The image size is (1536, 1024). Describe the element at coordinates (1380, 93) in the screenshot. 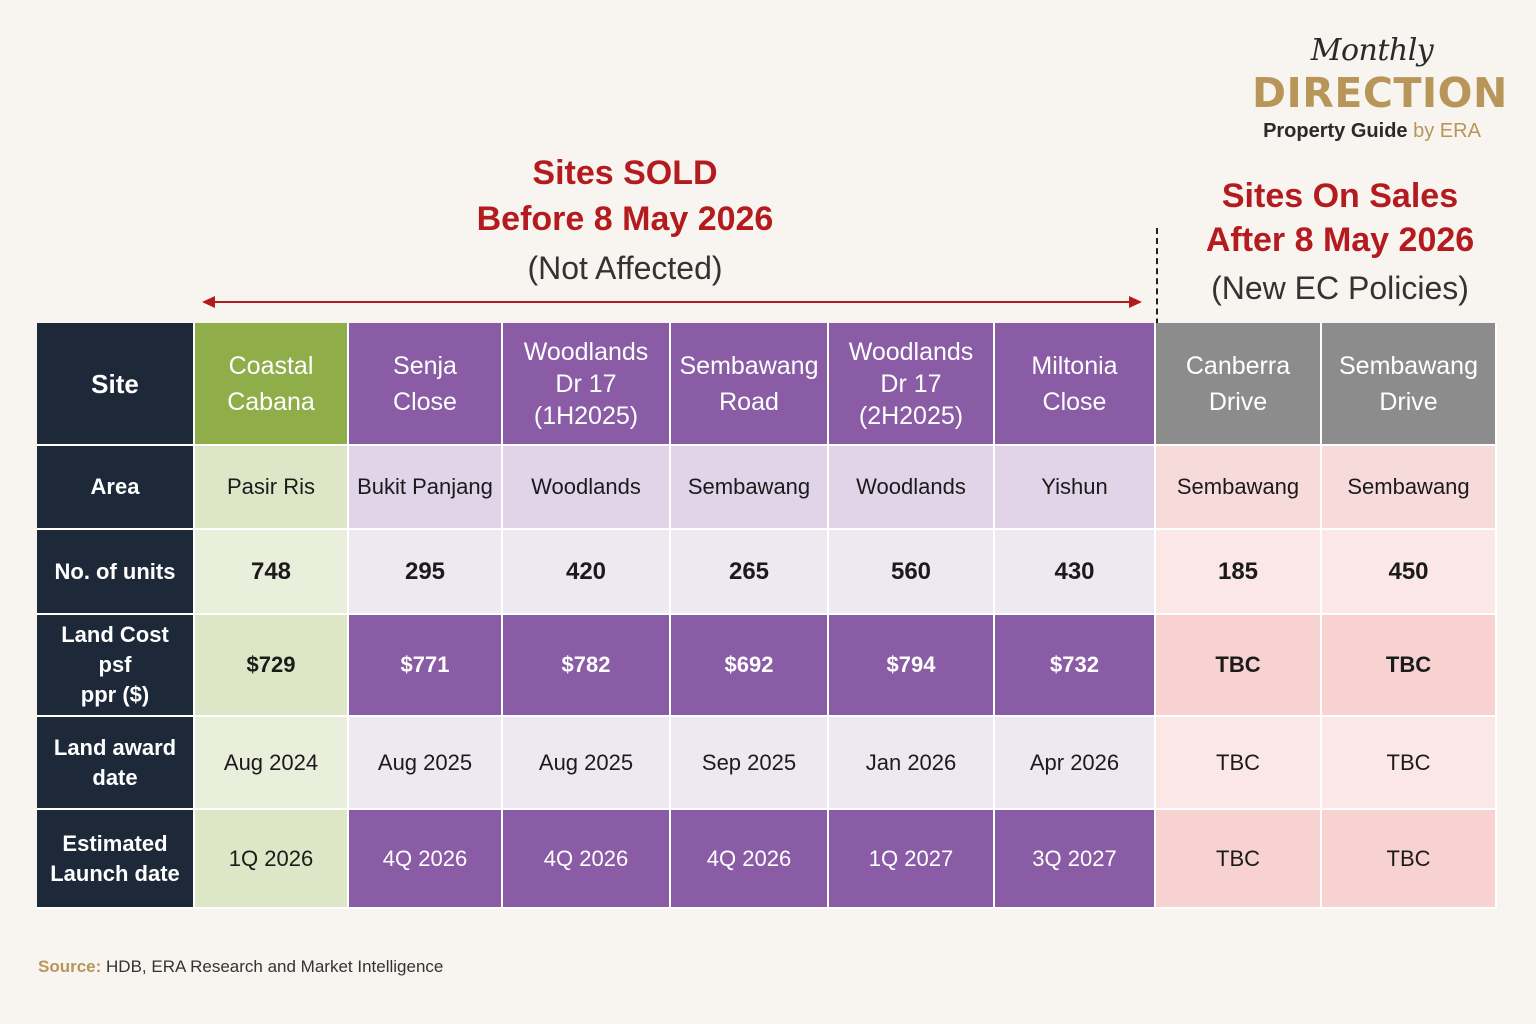

I see `logo-main: DIRECTION` at that location.